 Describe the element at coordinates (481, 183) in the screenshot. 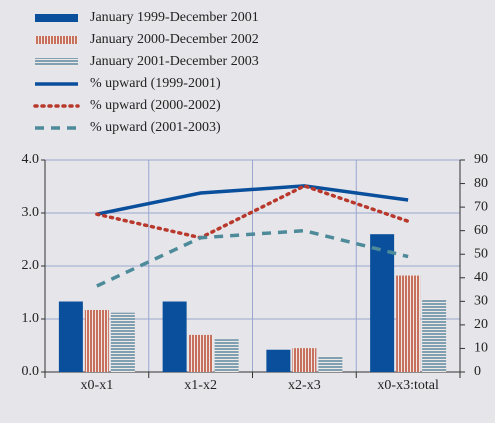

I see `y2-tick-label: 80` at that location.